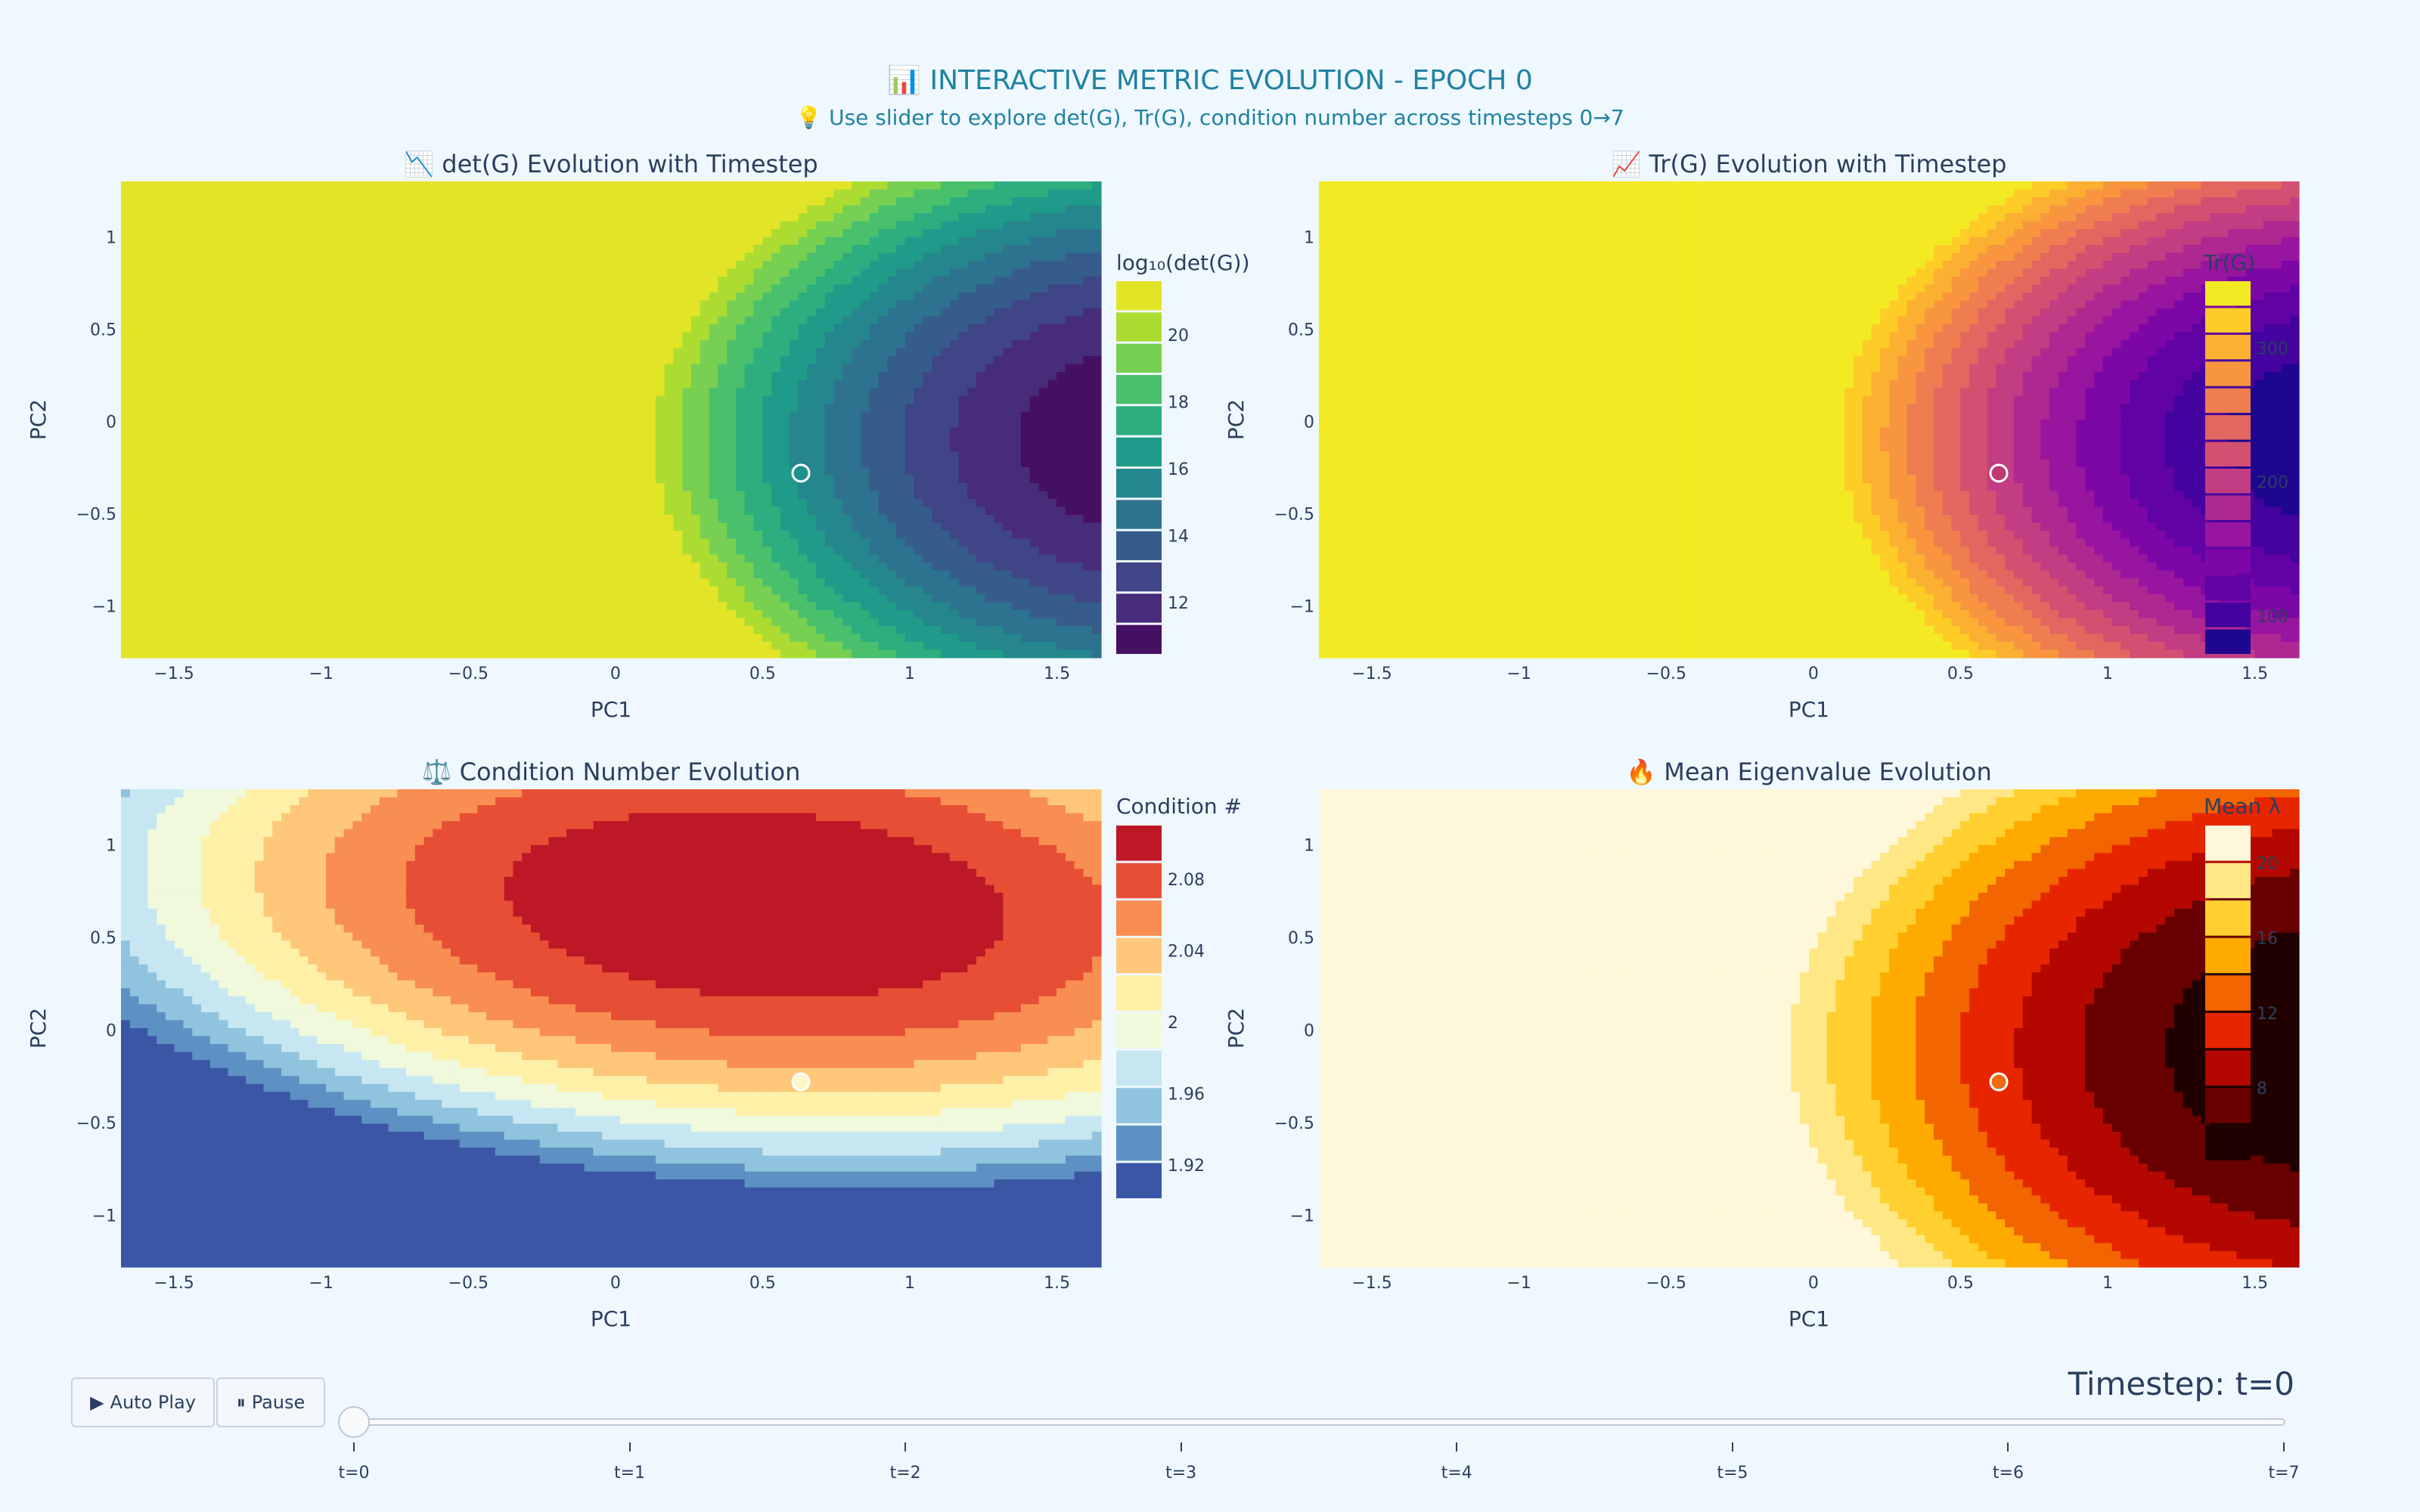 The image size is (2420, 1512). What do you see at coordinates (1178, 537) in the screenshot?
I see `colorbar-tick-label: 14` at bounding box center [1178, 537].